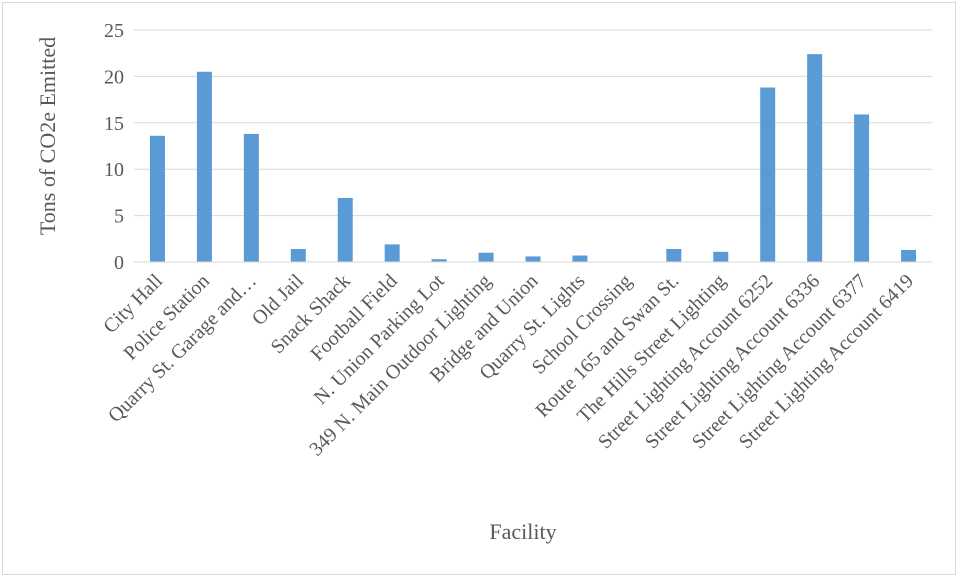  I want to click on y-tick-label: 5, so click(119, 217).